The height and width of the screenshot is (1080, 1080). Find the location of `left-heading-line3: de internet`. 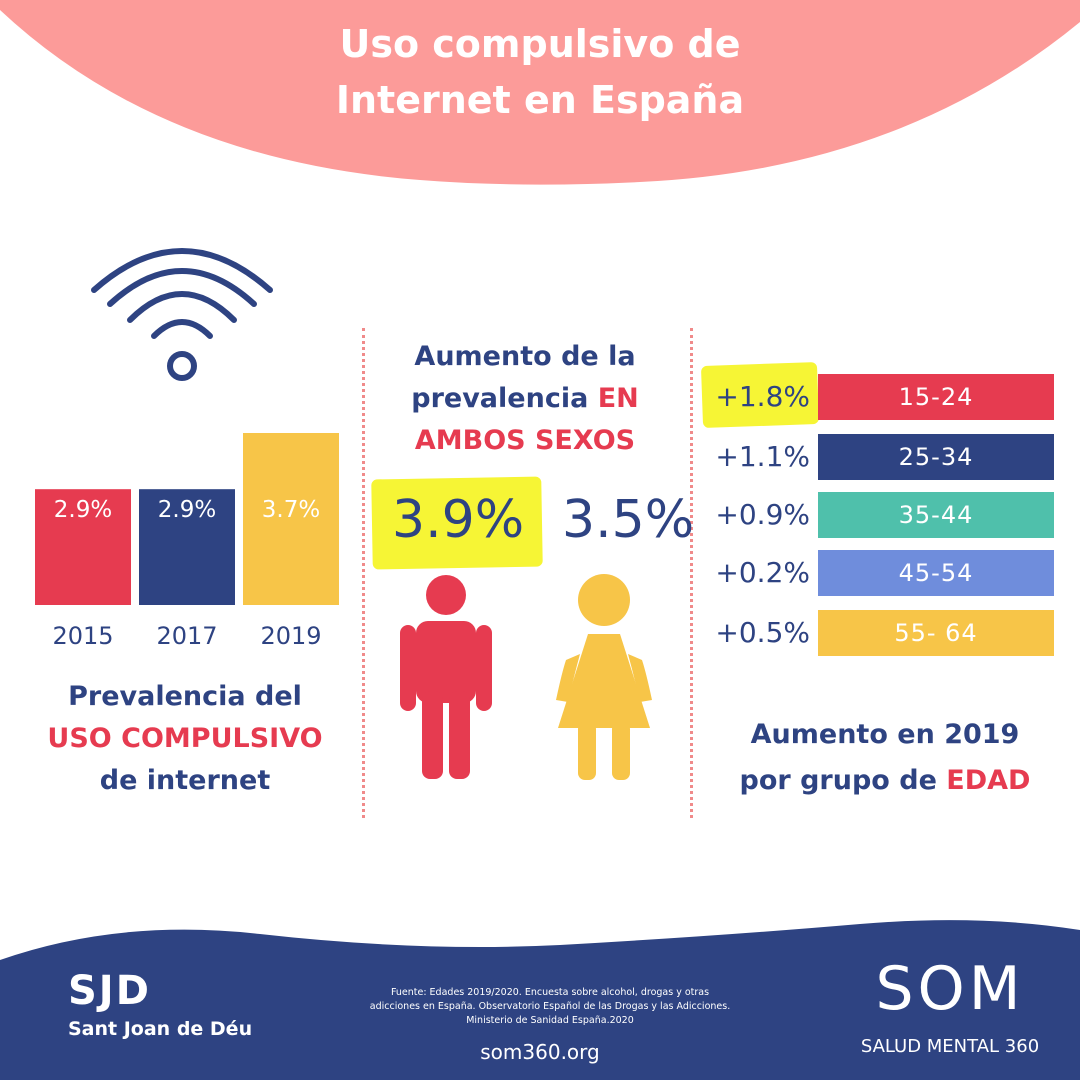

left-heading-line3: de internet is located at coordinates (185, 780).